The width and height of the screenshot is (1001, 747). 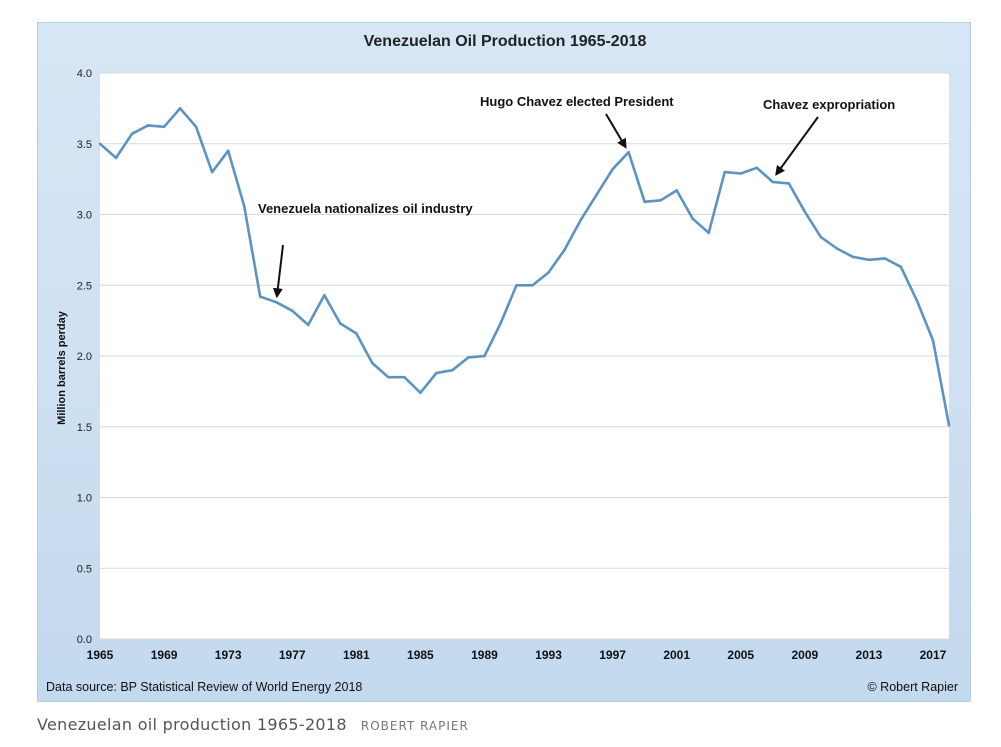 I want to click on x-tick-label: 1969, so click(x=164, y=655).